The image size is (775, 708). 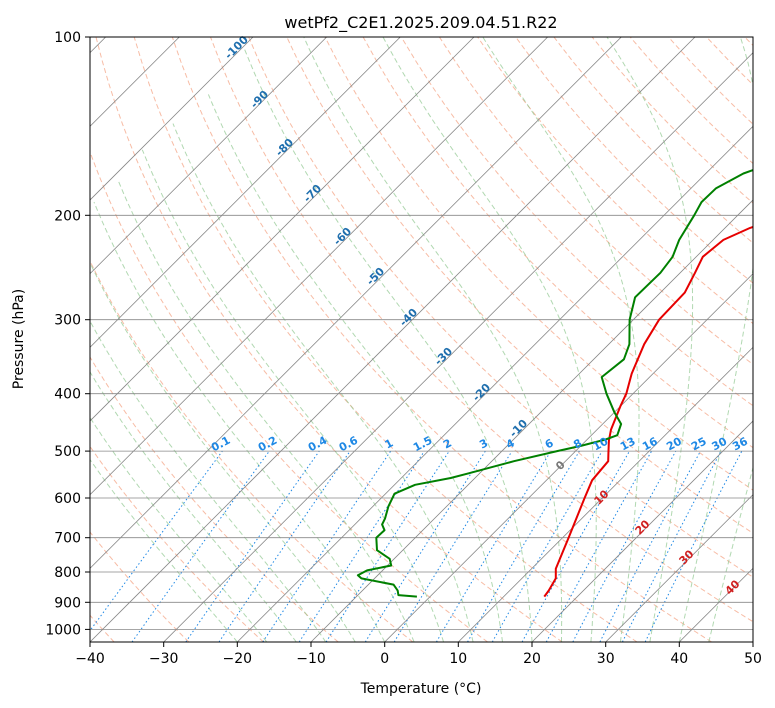 I want to click on y-tick-label: 300, so click(x=67, y=321).